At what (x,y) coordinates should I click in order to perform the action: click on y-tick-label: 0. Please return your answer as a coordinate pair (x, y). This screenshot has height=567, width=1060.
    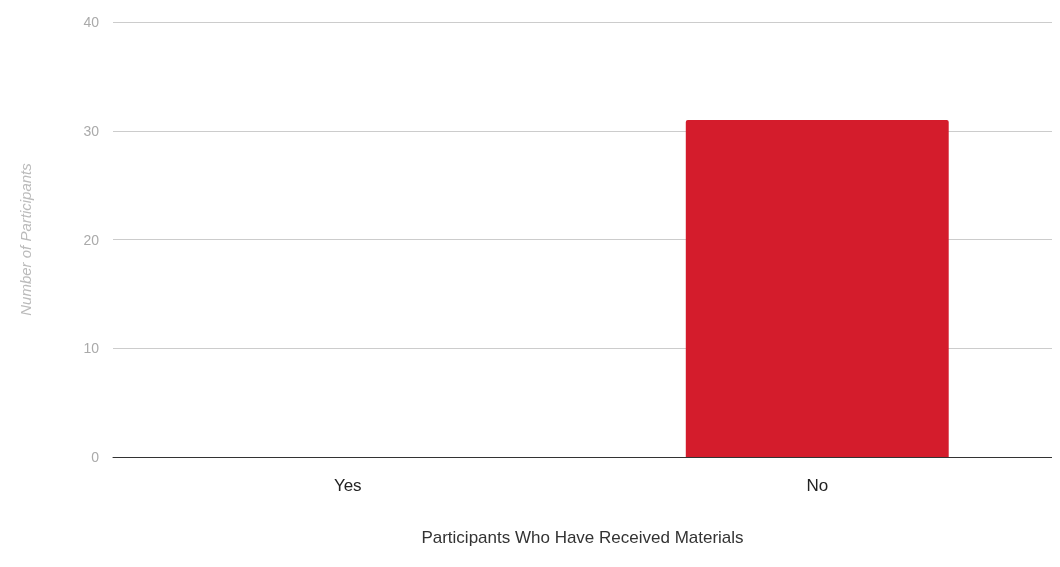
    Looking at the image, I should click on (95, 457).